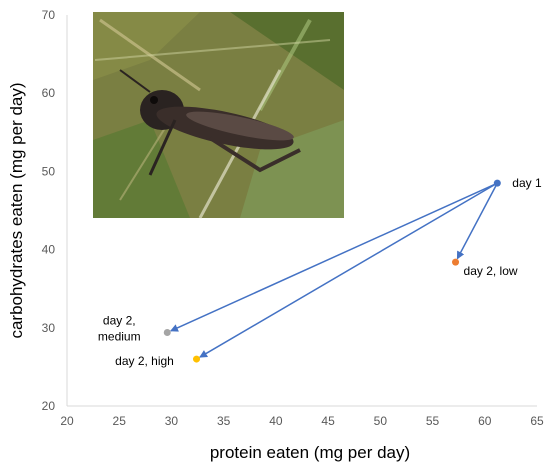  Describe the element at coordinates (276, 421) in the screenshot. I see `x-tick-label: 40` at that location.